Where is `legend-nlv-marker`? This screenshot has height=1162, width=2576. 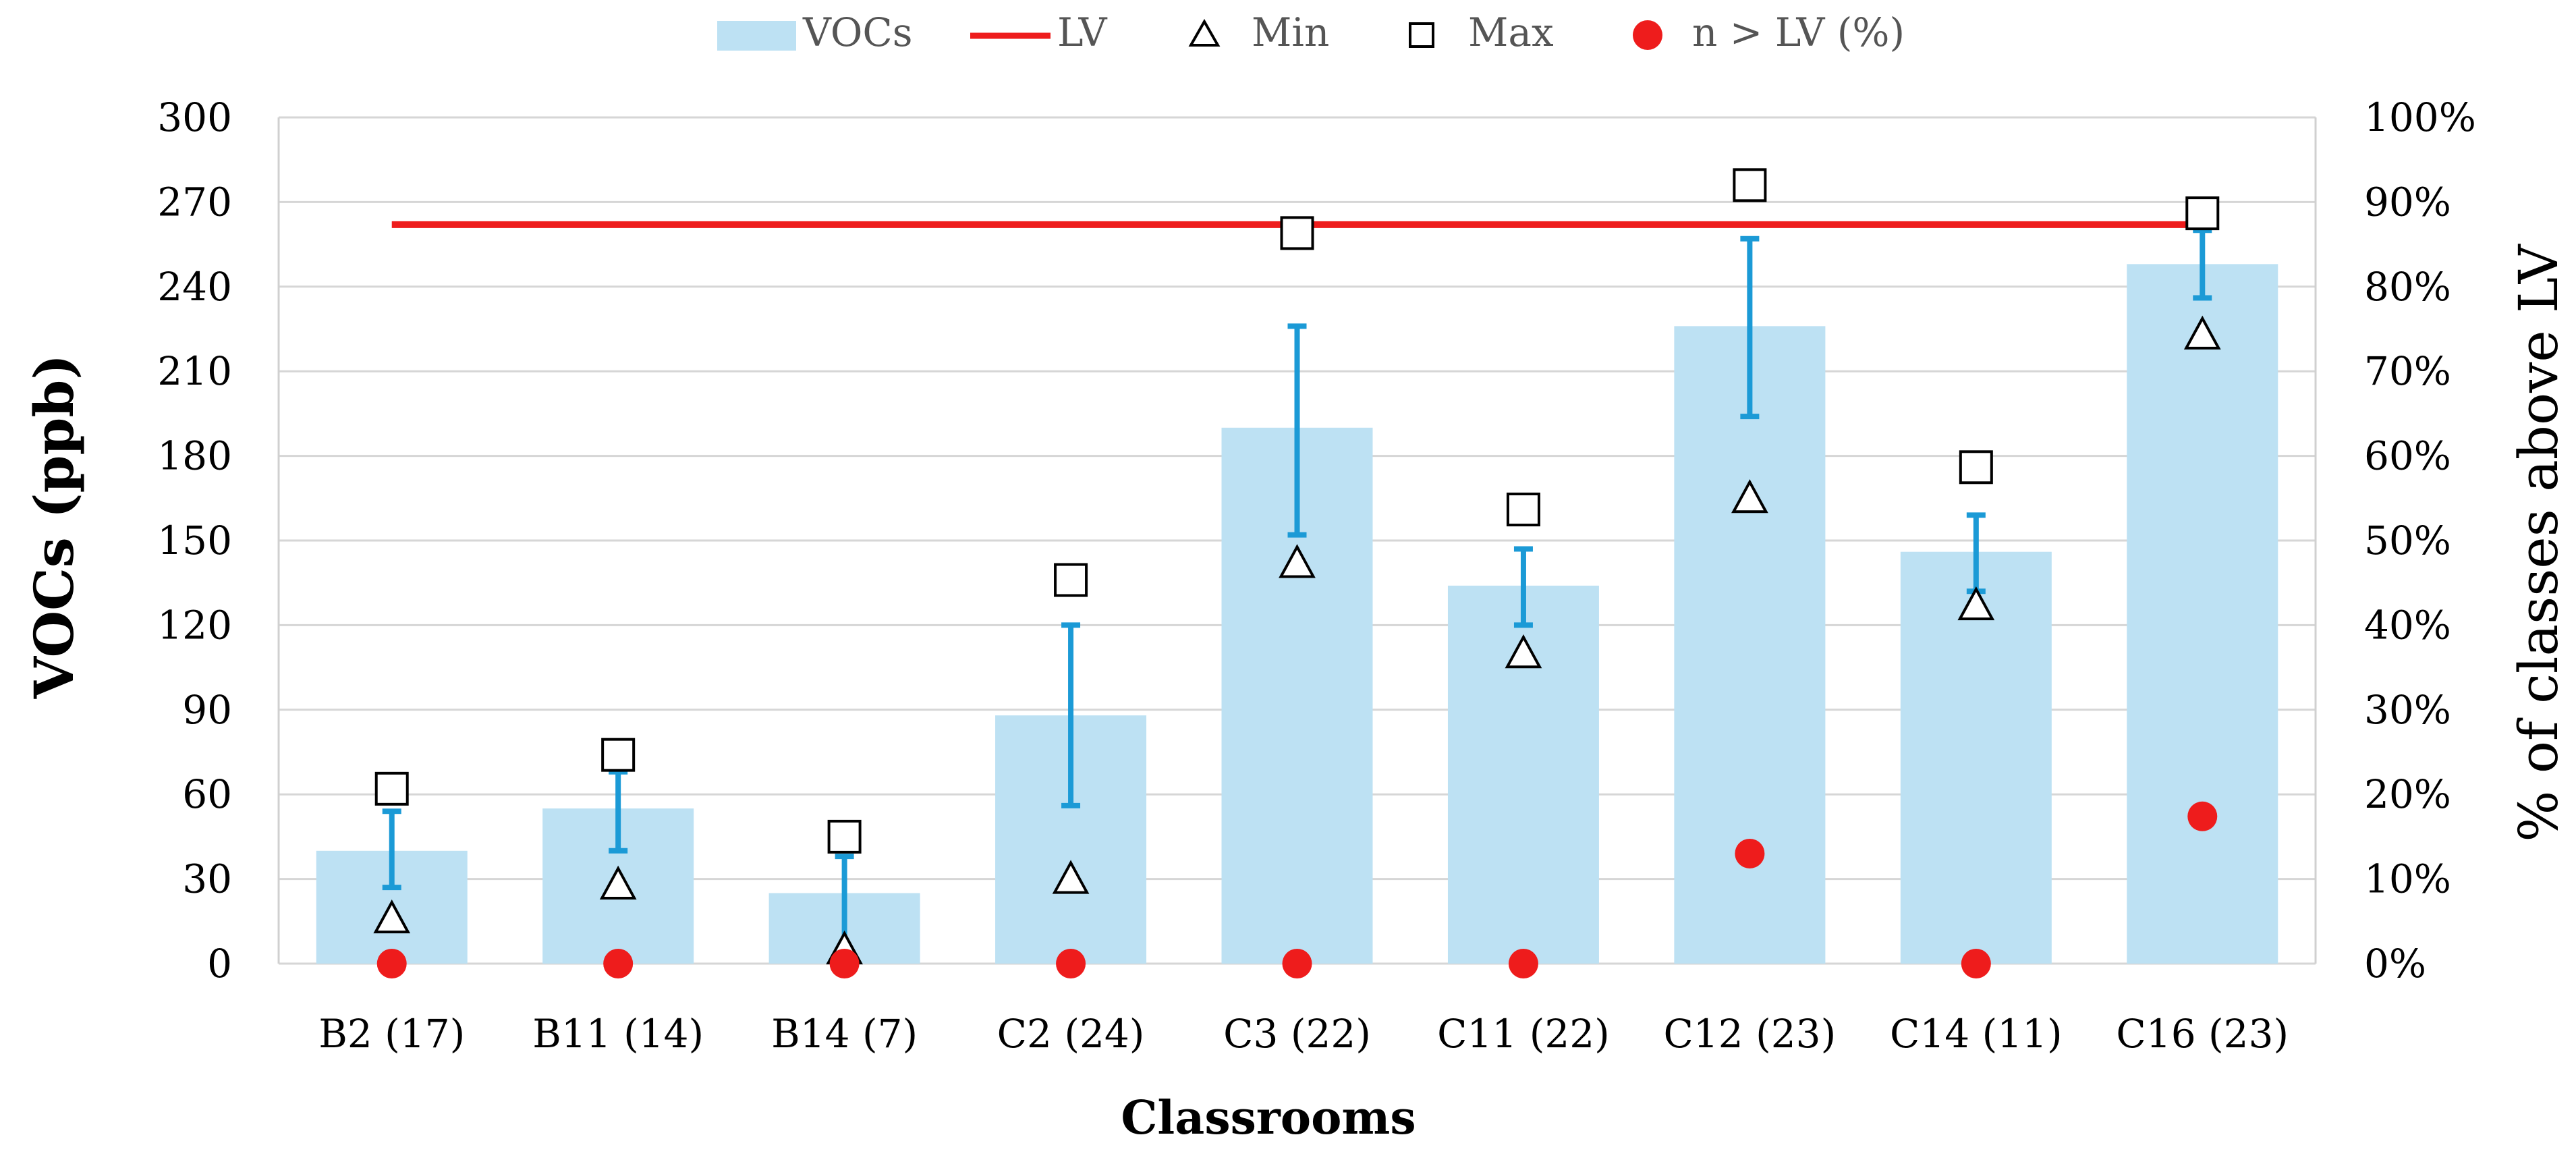 legend-nlv-marker is located at coordinates (1647, 35).